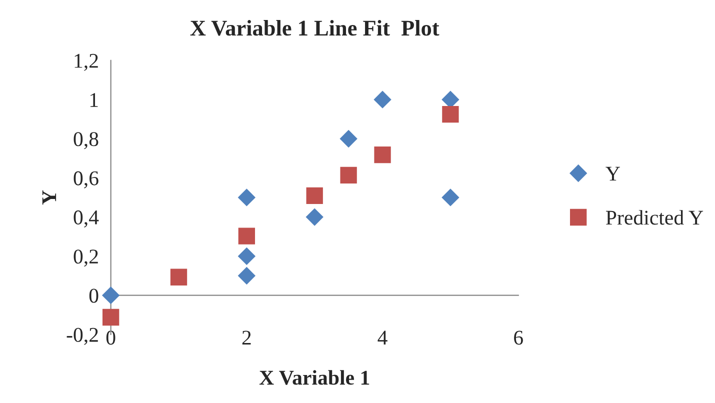  I want to click on x-tick-label: 0, so click(111, 337).